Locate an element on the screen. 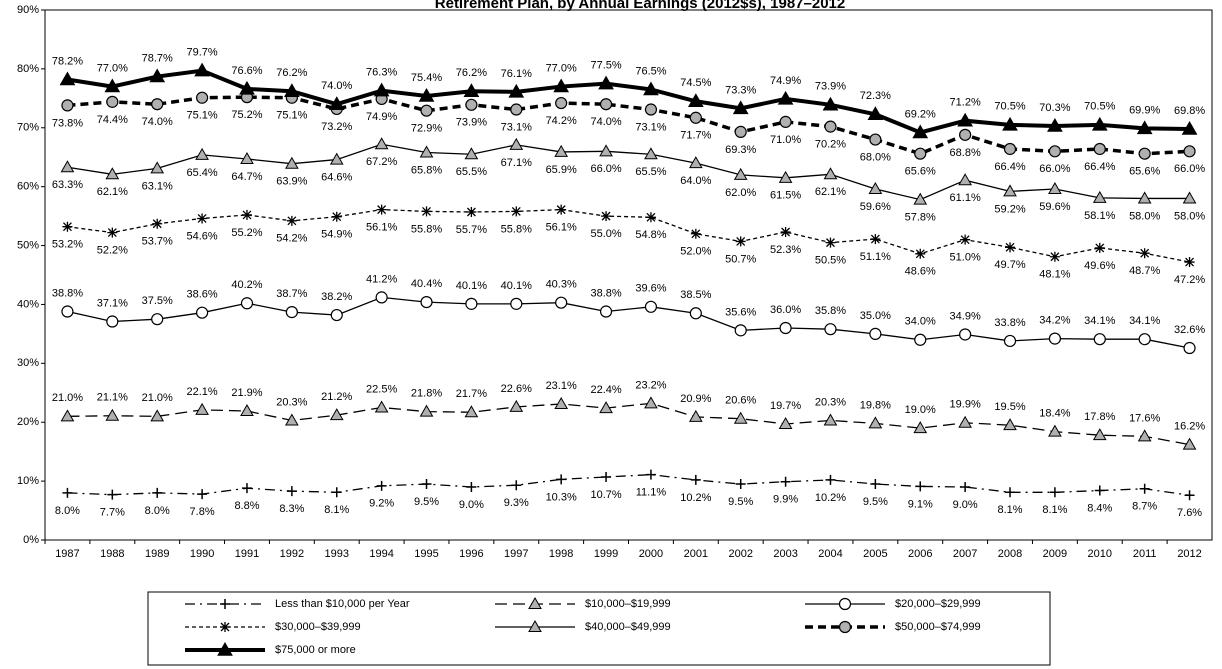 Image resolution: width=1222 pixels, height=669 pixels. data-label: 9.1% is located at coordinates (920, 504).